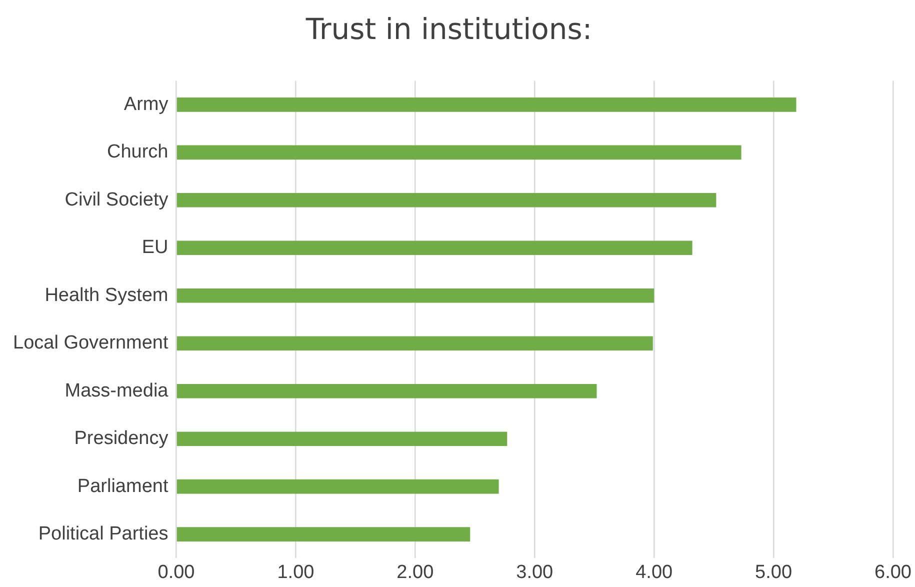 This screenshot has width=915, height=587. Describe the element at coordinates (773, 572) in the screenshot. I see `x-tick-label: 5.00` at that location.